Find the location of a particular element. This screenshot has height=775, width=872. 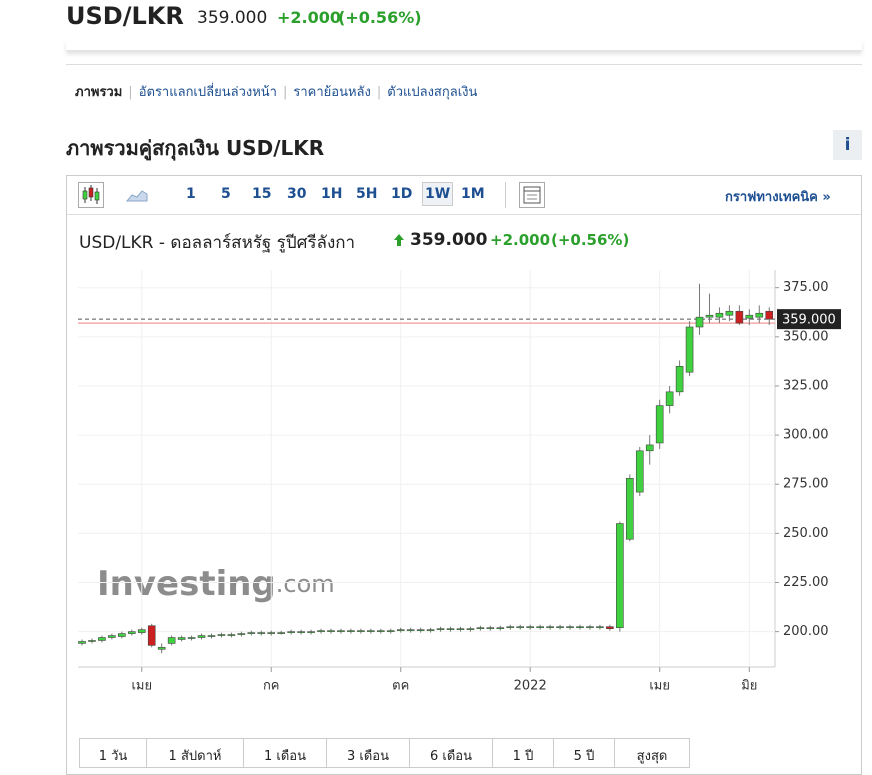

nav-link: ตัวแปลงสกุลเงิน is located at coordinates (432, 92).